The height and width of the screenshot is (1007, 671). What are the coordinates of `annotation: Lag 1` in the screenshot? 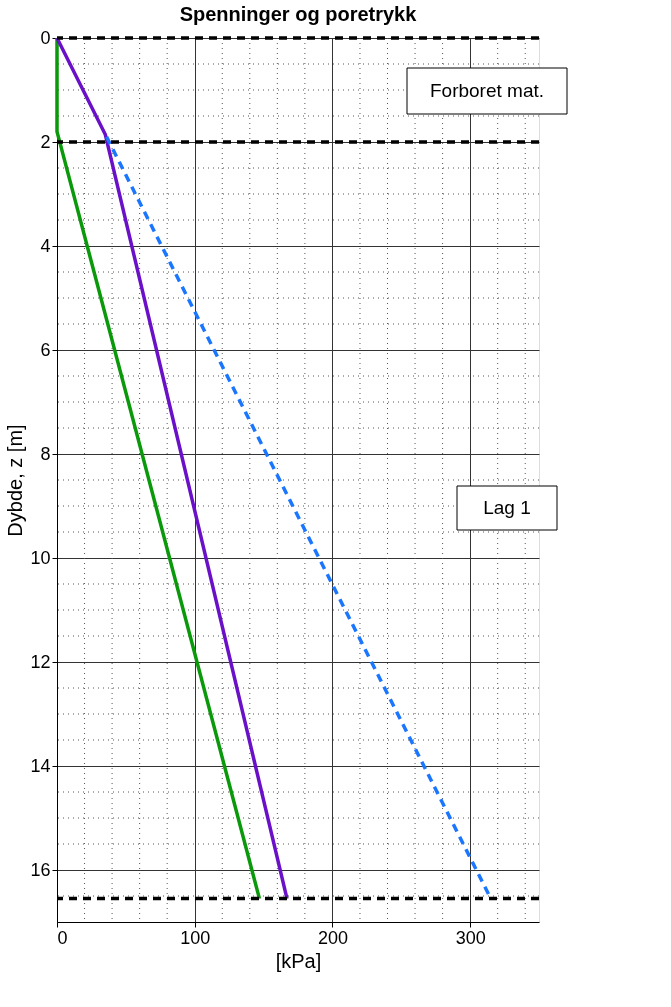 It's located at (507, 507).